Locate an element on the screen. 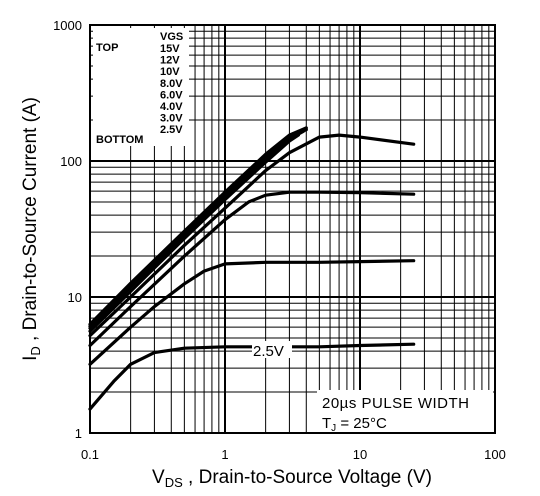  y-axis-label-main: I is located at coordinates (30, 358).